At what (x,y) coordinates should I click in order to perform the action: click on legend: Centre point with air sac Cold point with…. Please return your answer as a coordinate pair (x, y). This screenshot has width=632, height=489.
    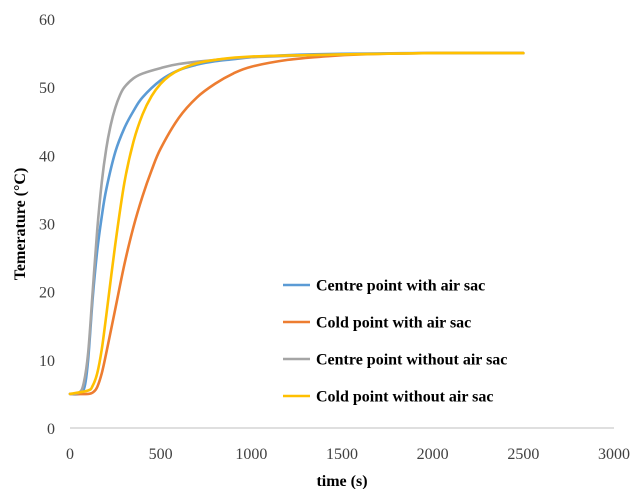
    Looking at the image, I should click on (395, 342).